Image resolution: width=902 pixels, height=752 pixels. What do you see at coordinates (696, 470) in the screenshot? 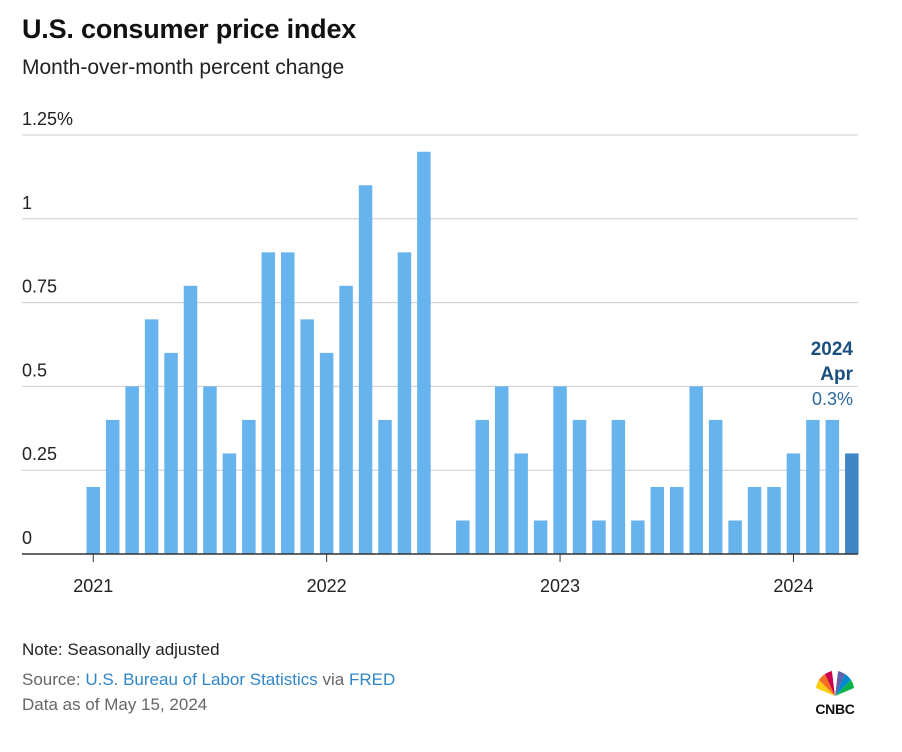
I see `bar-aug-2023` at bounding box center [696, 470].